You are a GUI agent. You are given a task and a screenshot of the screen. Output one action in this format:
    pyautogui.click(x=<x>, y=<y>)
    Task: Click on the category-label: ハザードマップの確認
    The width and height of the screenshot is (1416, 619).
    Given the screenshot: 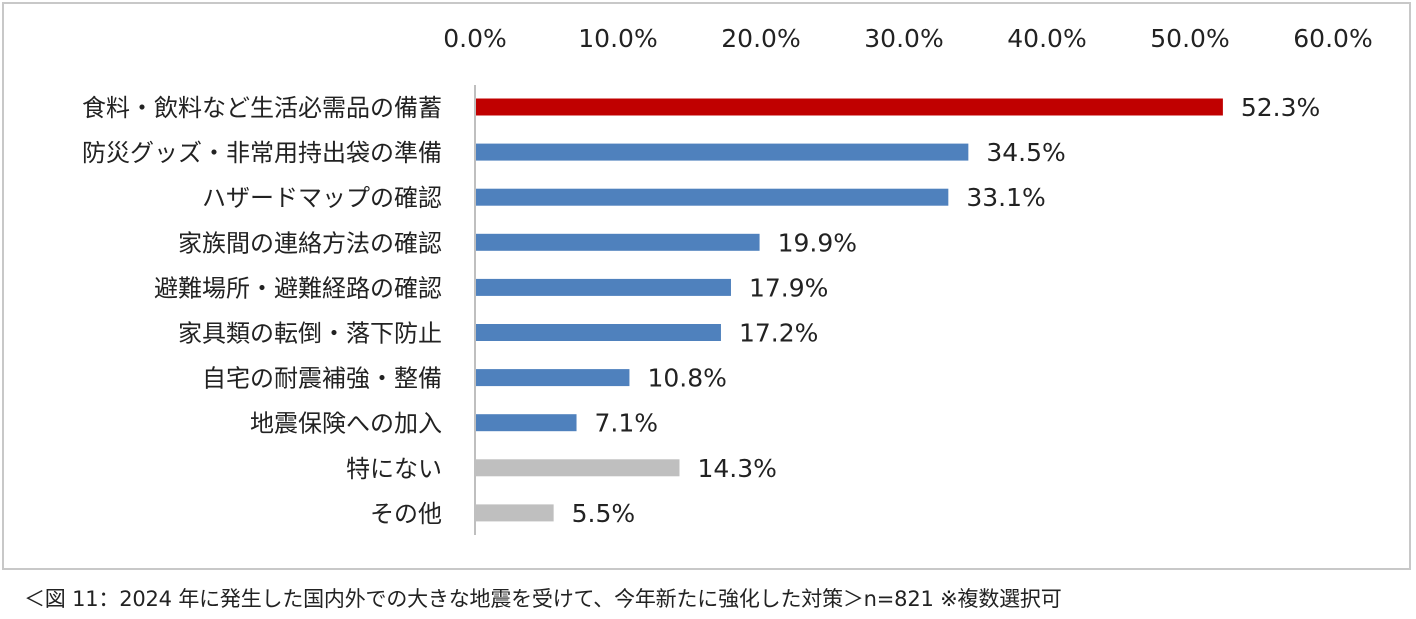 What is the action you would take?
    pyautogui.click(x=322, y=198)
    